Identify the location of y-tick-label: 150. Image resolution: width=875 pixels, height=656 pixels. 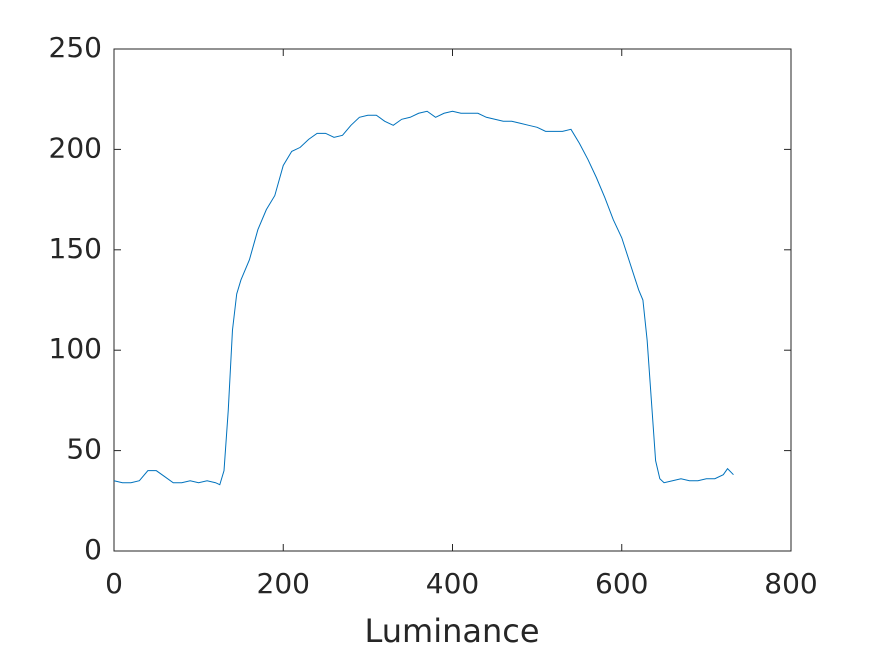
(75, 248).